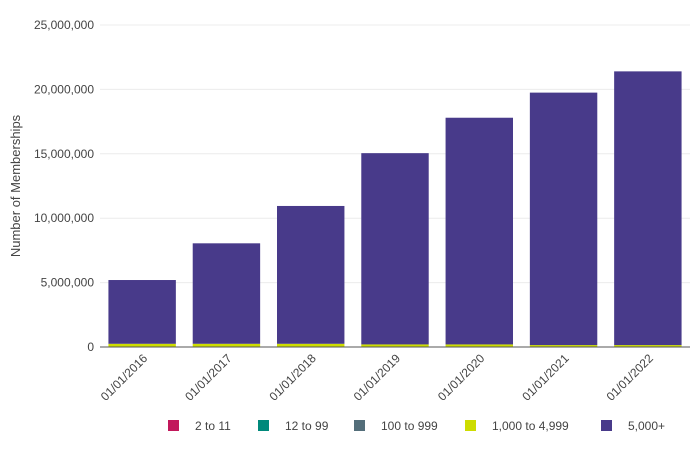 The image size is (700, 450). What do you see at coordinates (64, 154) in the screenshot?
I see `y-tick-label: 15,000,000` at bounding box center [64, 154].